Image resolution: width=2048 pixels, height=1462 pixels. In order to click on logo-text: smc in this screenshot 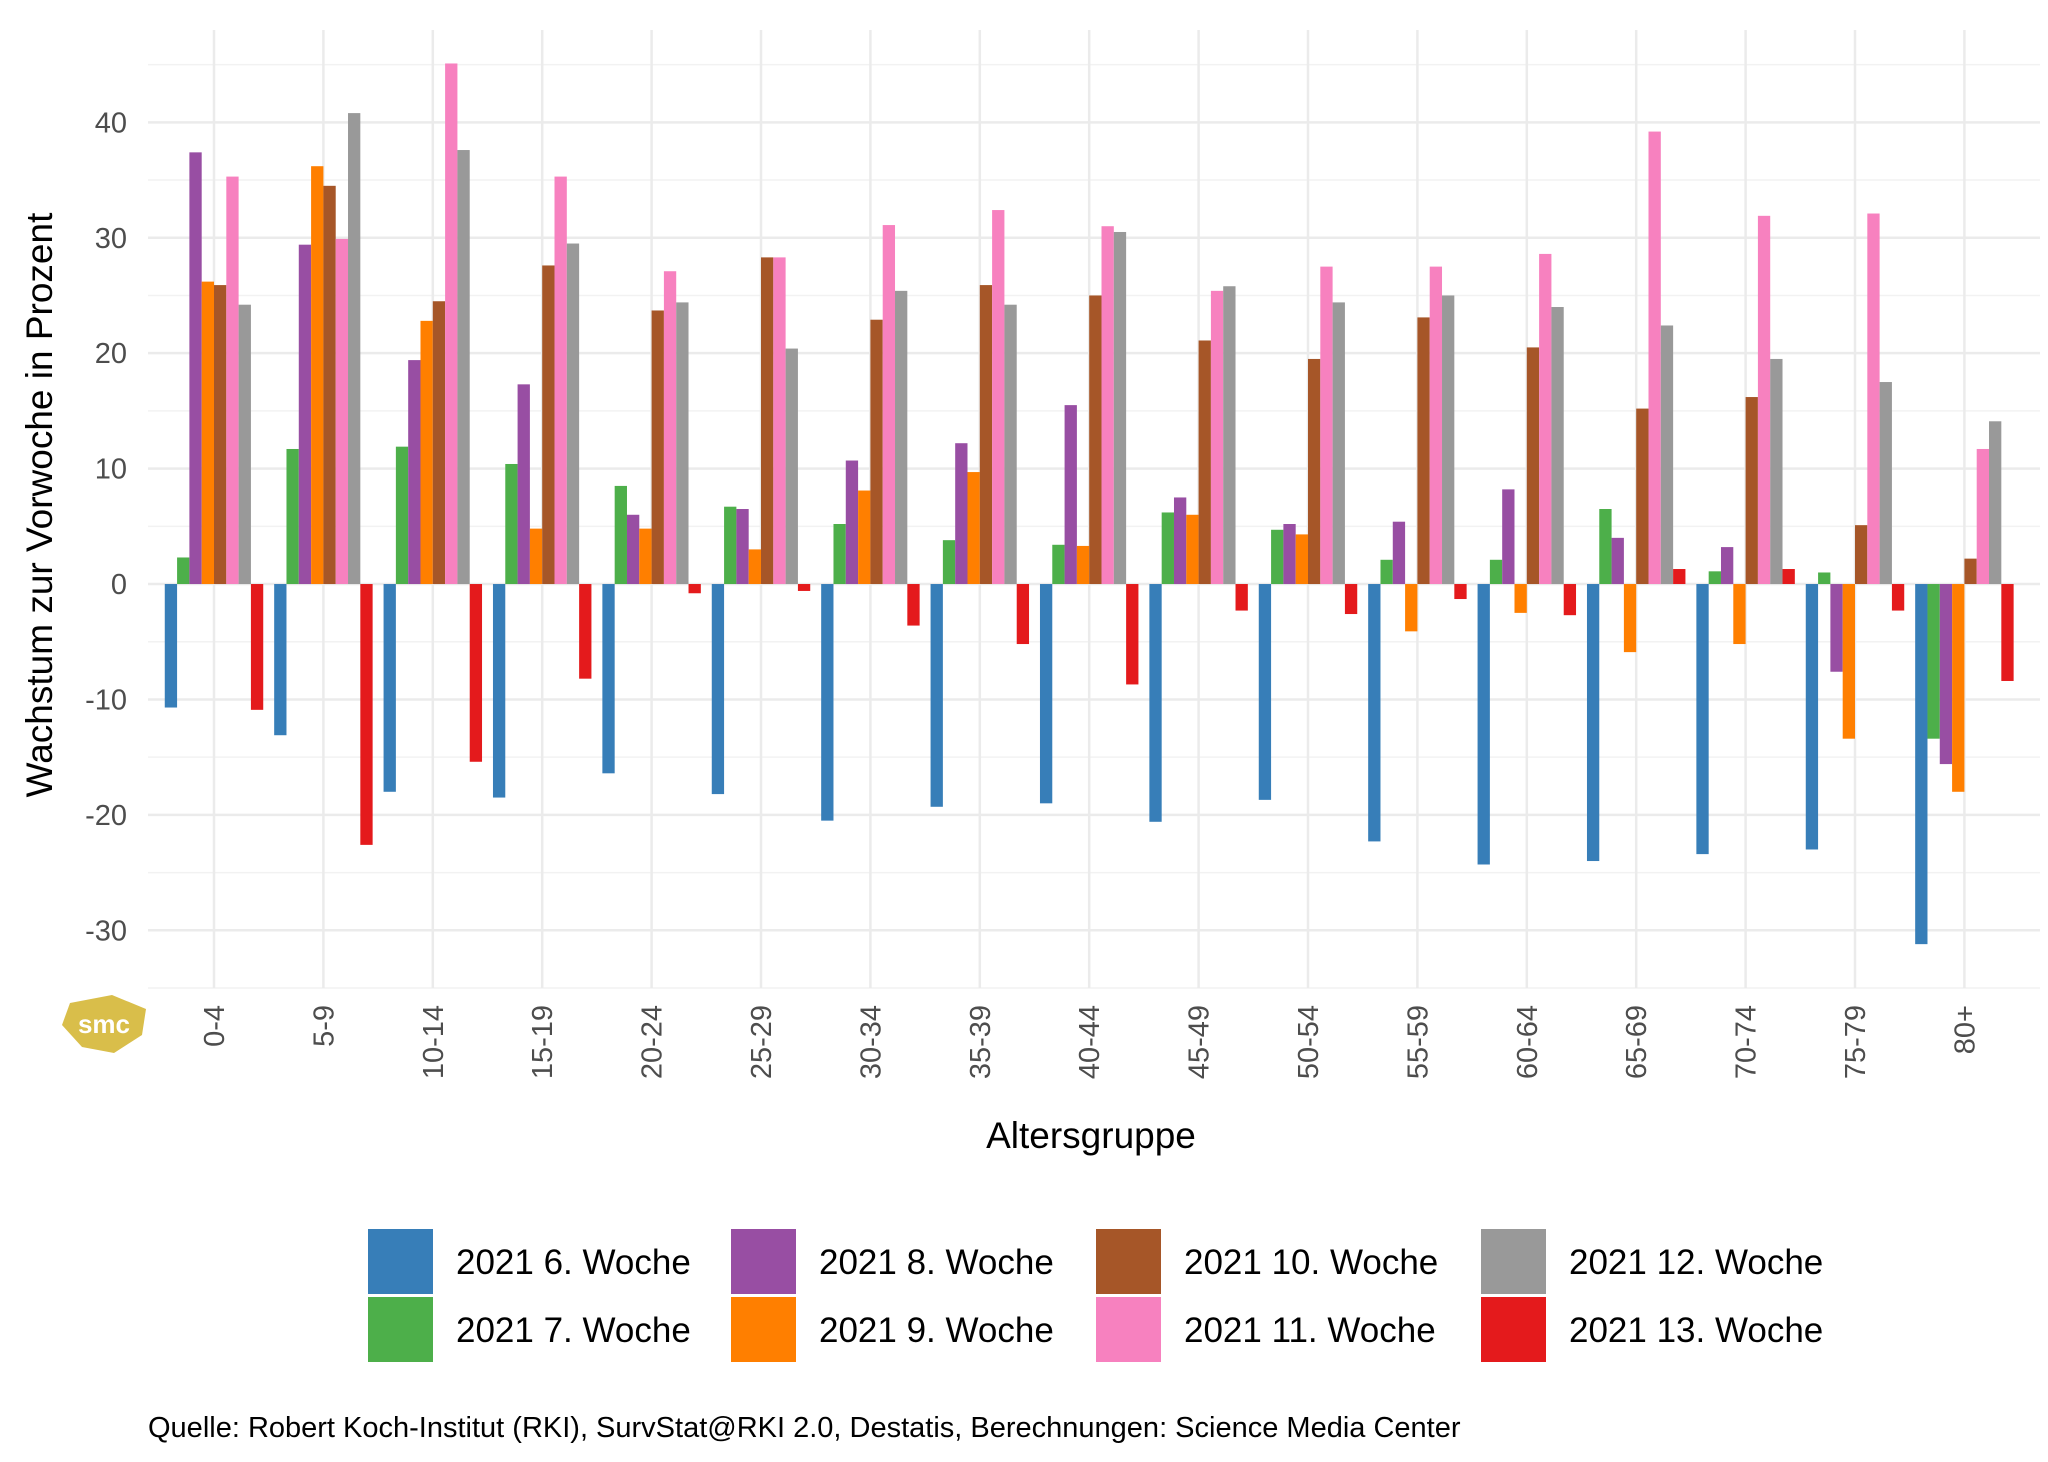, I will do `click(104, 1024)`.